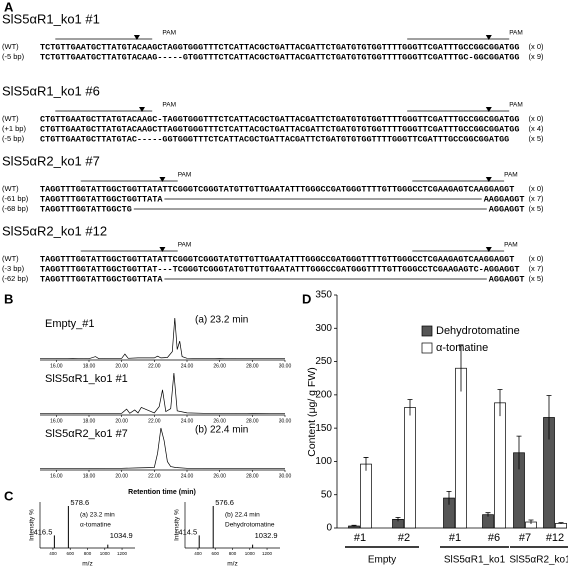 The height and width of the screenshot is (572, 568). Describe the element at coordinates (9, 495) in the screenshot. I see `panel-label: C` at that location.